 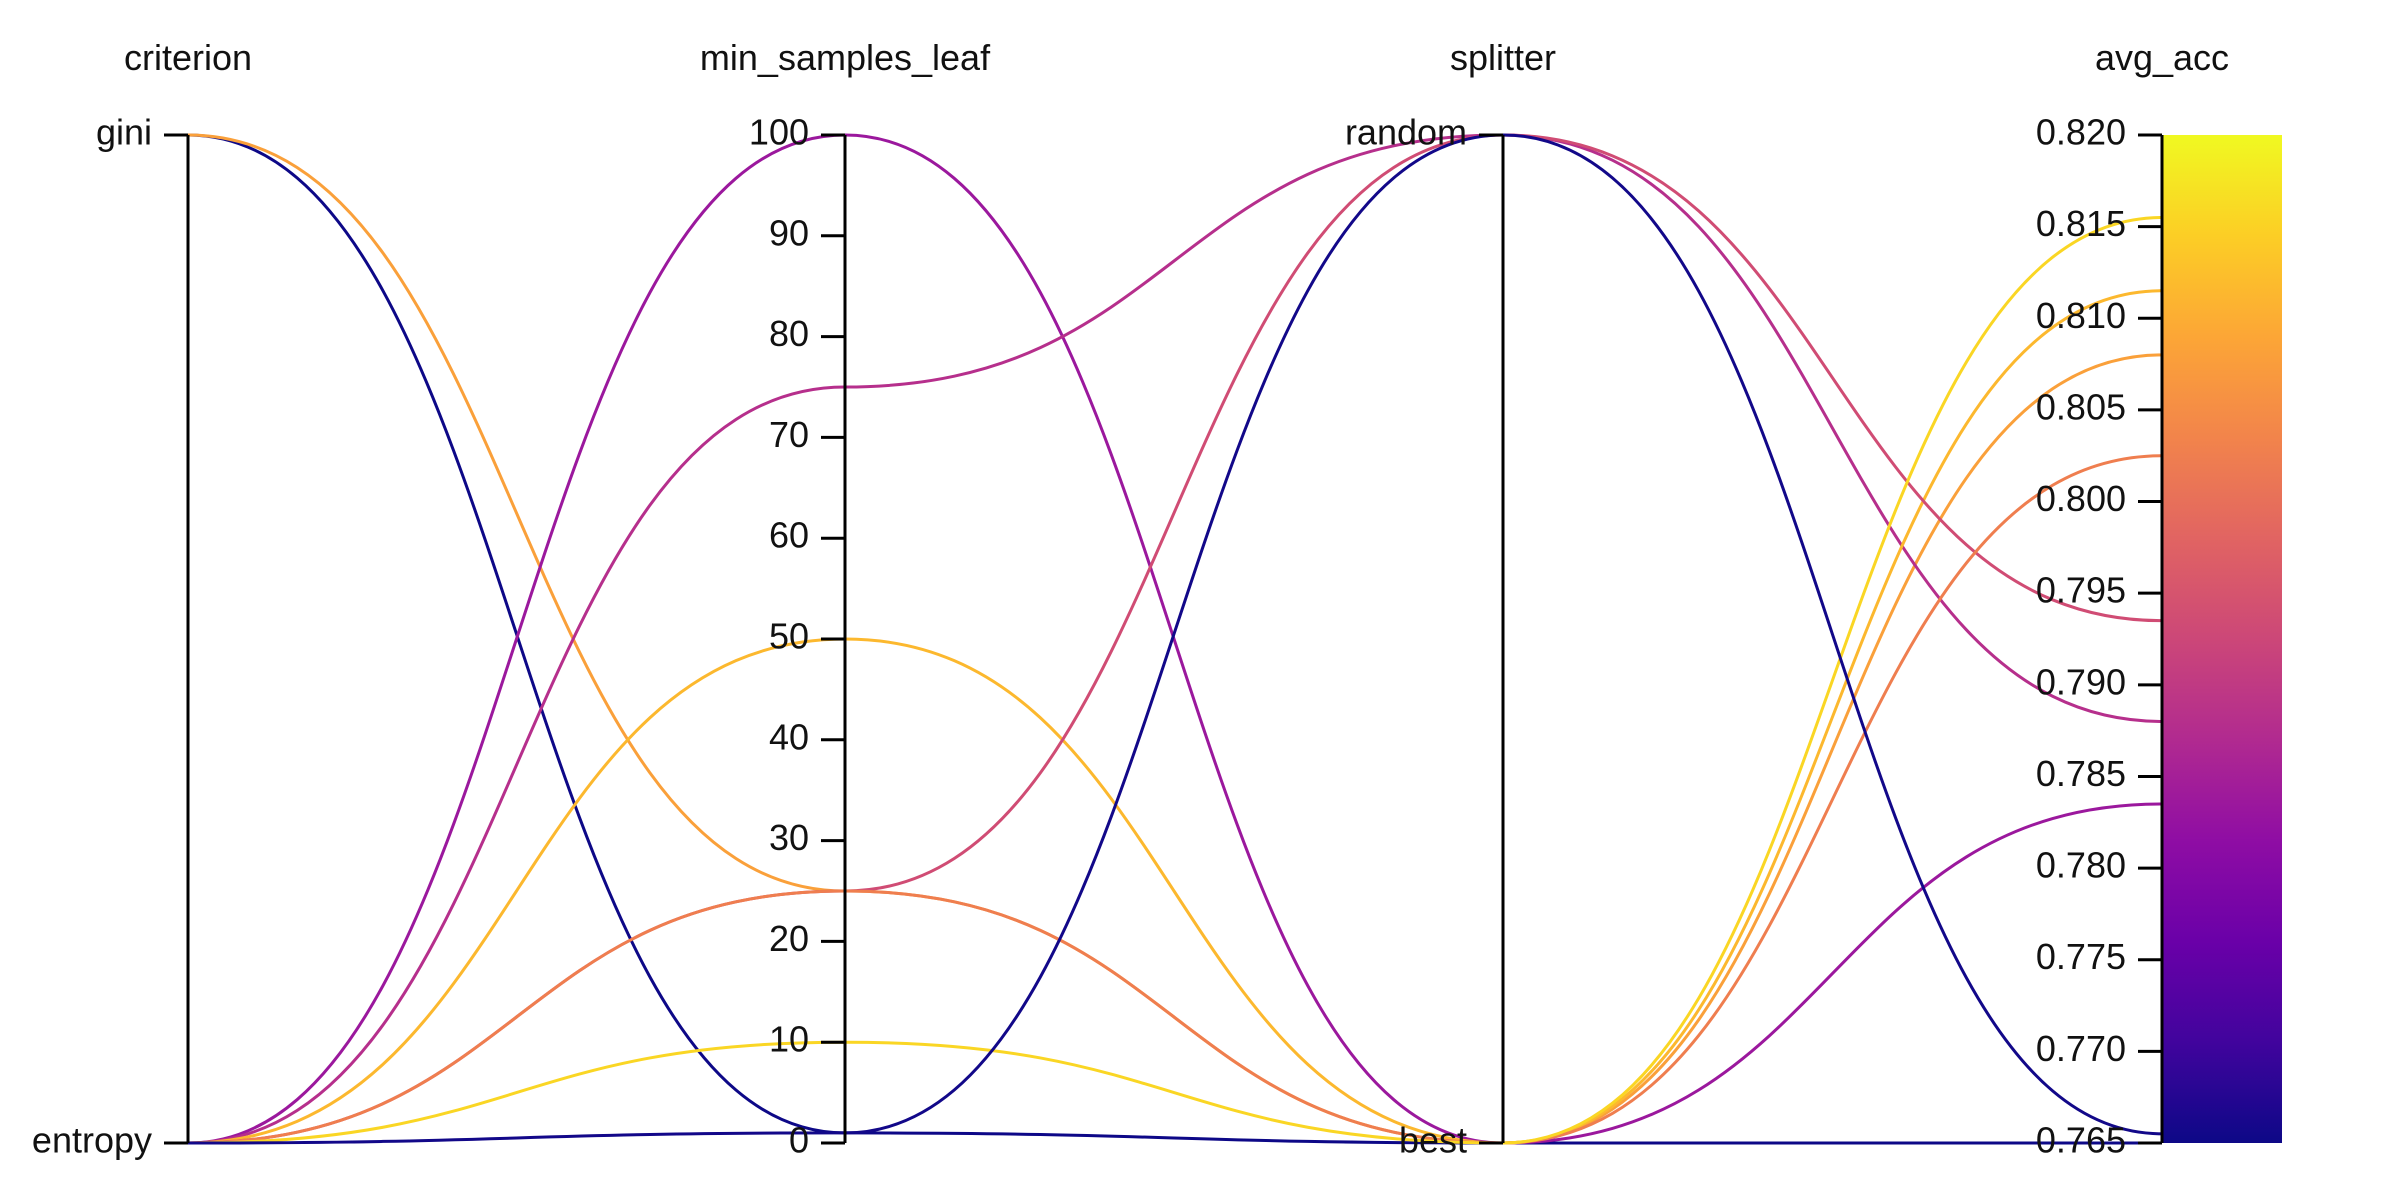 What do you see at coordinates (789, 636) in the screenshot?
I see `tick-label-min_samples_leaf: 50` at bounding box center [789, 636].